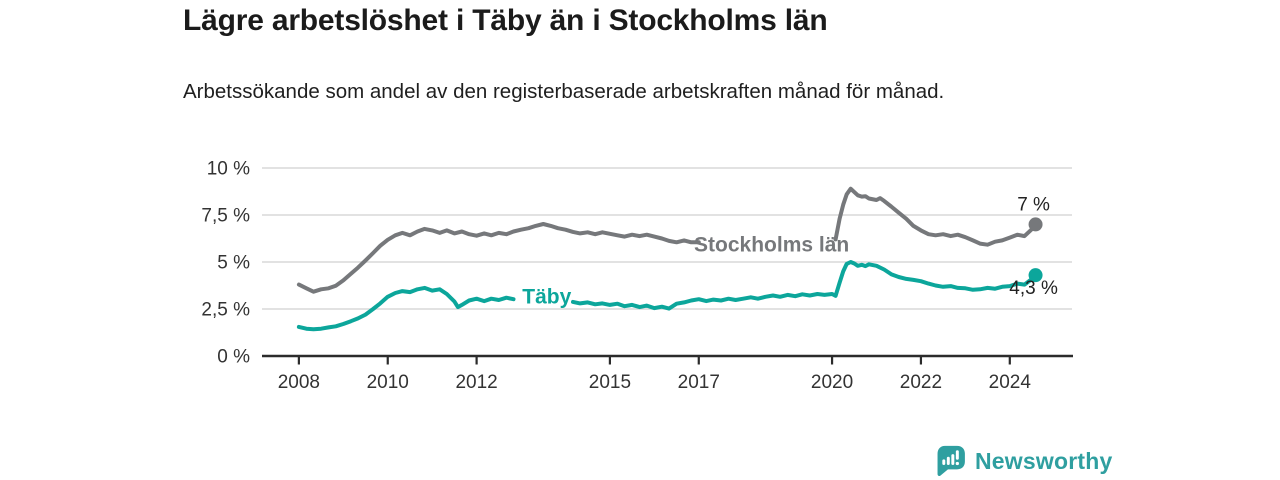  What do you see at coordinates (233, 357) in the screenshot?
I see `y-tick-label: 0 %` at bounding box center [233, 357].